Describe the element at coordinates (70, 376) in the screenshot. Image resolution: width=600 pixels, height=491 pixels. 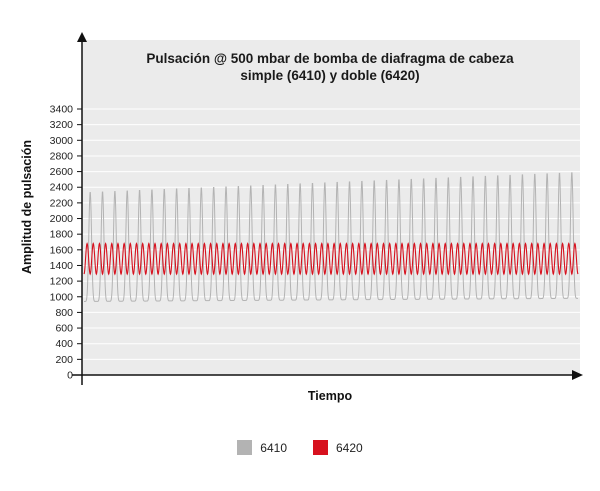
I see `y-tick-label-0: 0` at that location.